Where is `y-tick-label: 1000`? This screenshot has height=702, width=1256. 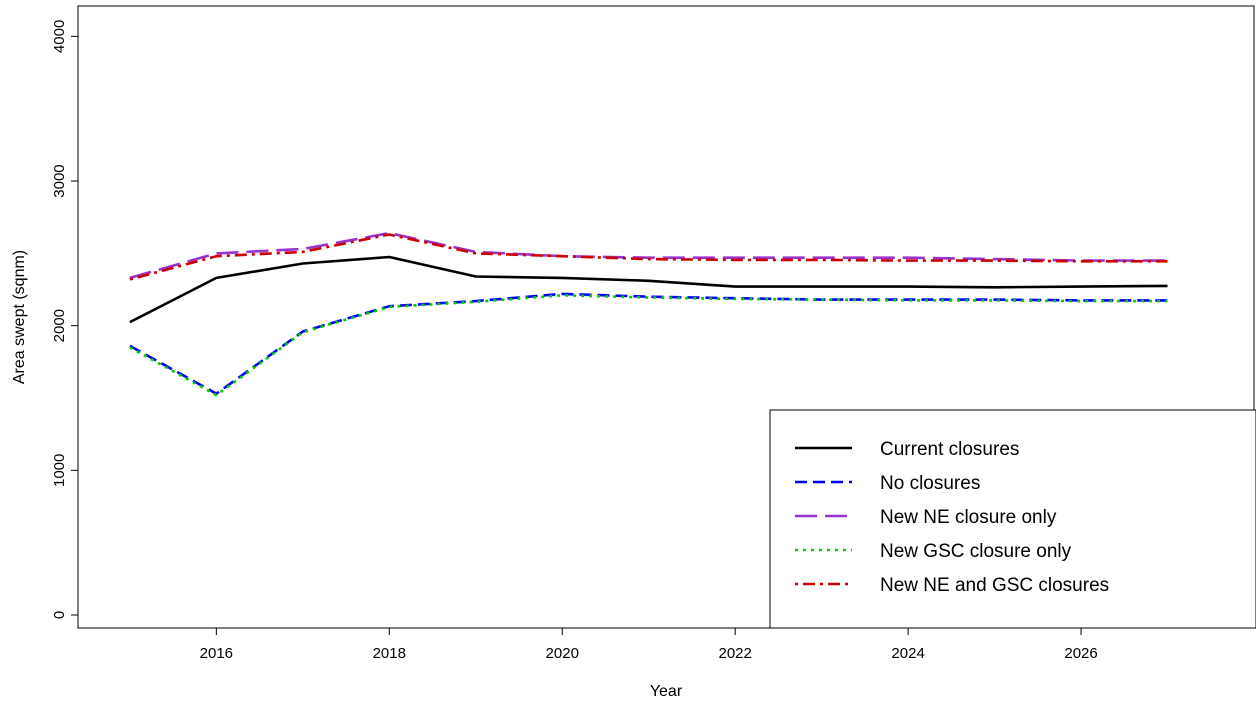
y-tick-label: 1000 is located at coordinates (59, 470).